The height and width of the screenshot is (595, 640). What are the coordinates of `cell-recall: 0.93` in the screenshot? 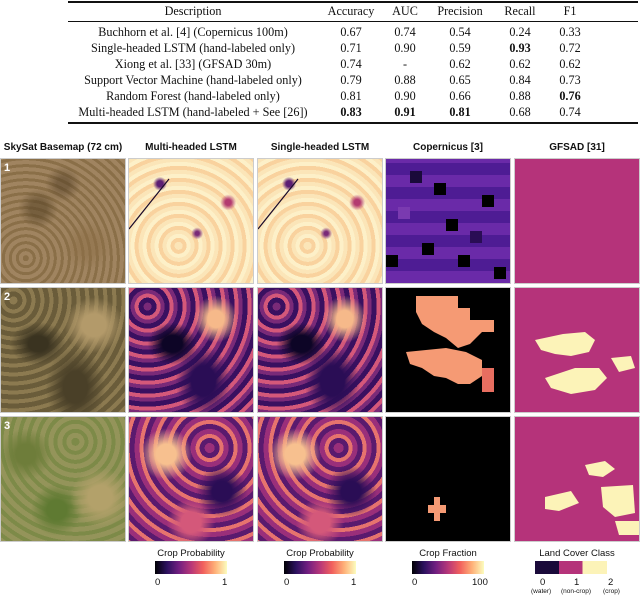 It's located at (520, 48).